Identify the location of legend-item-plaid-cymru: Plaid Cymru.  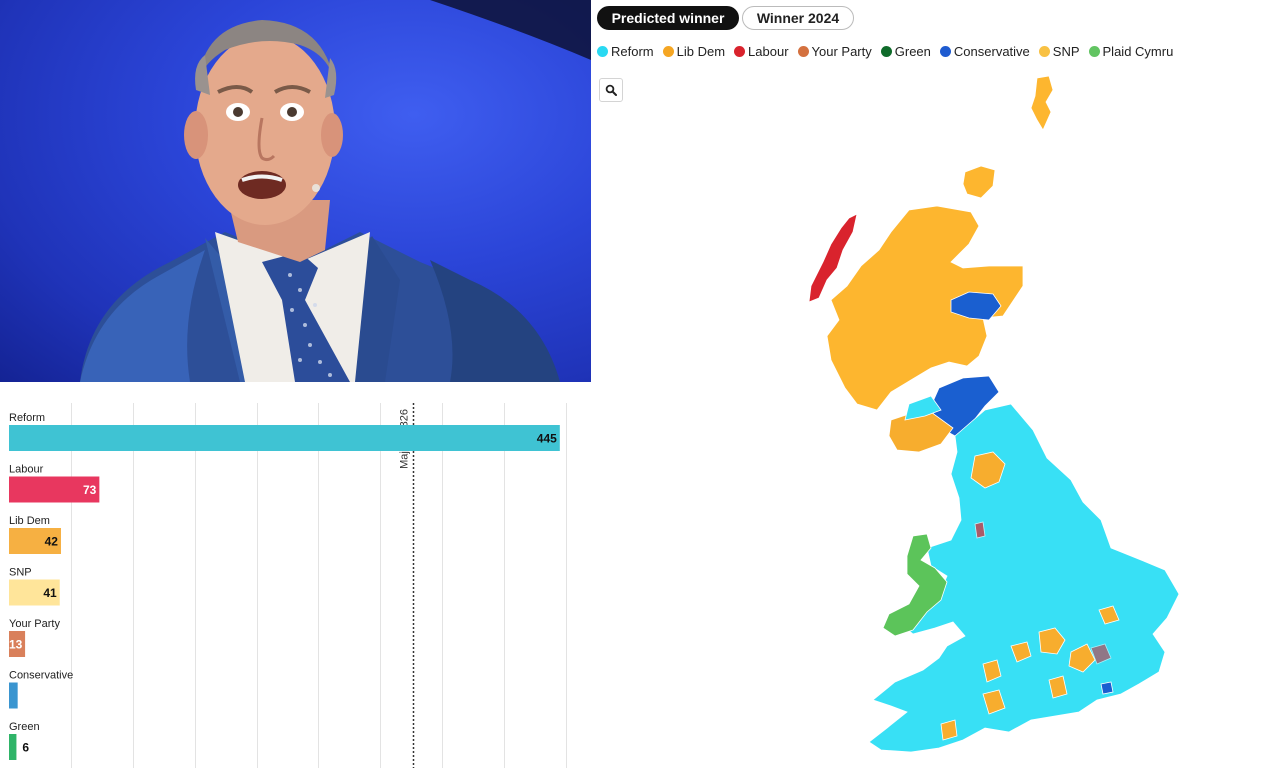
(1131, 51).